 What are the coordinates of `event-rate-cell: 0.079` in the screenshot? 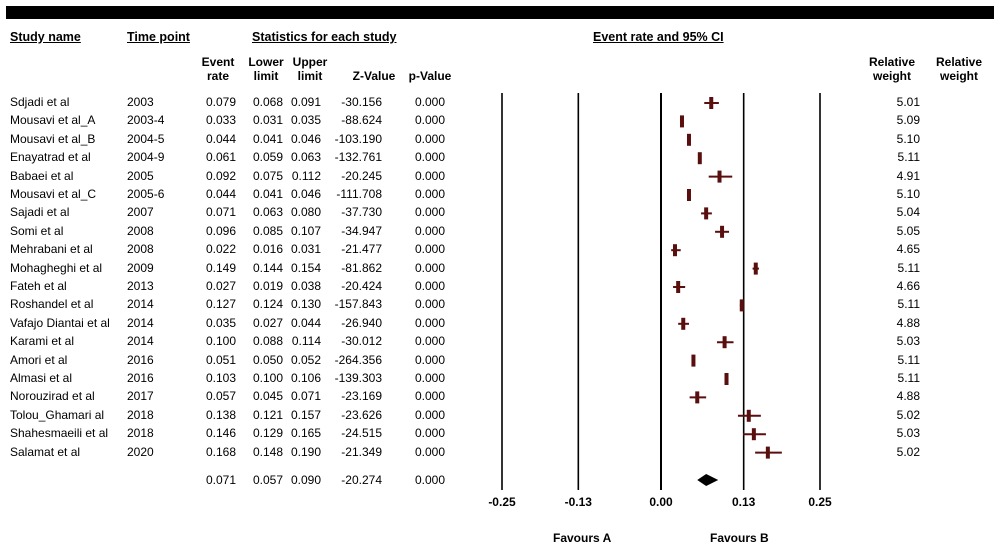 It's located at (220, 102).